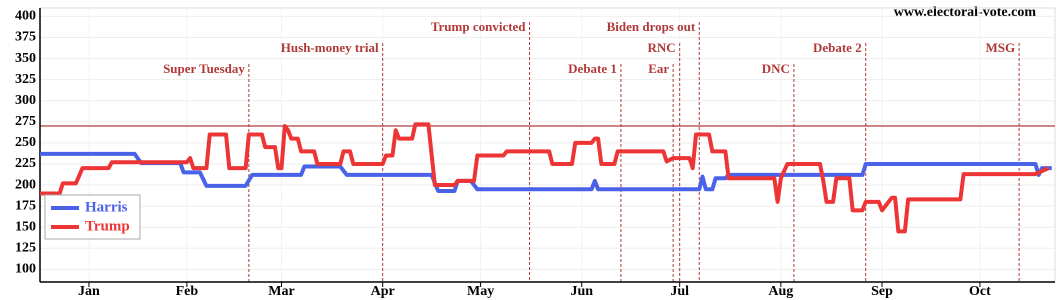 Image resolution: width=1060 pixels, height=300 pixels. I want to click on x-tick-label: Mar, so click(281, 291).